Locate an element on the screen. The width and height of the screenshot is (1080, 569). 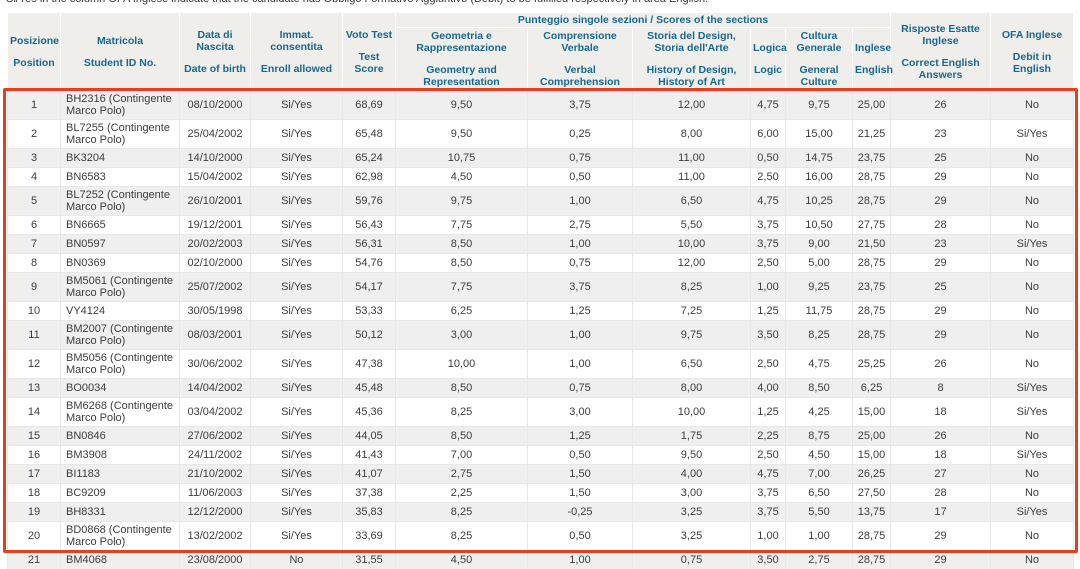
cell-test-score: 35,83 is located at coordinates (369, 512).